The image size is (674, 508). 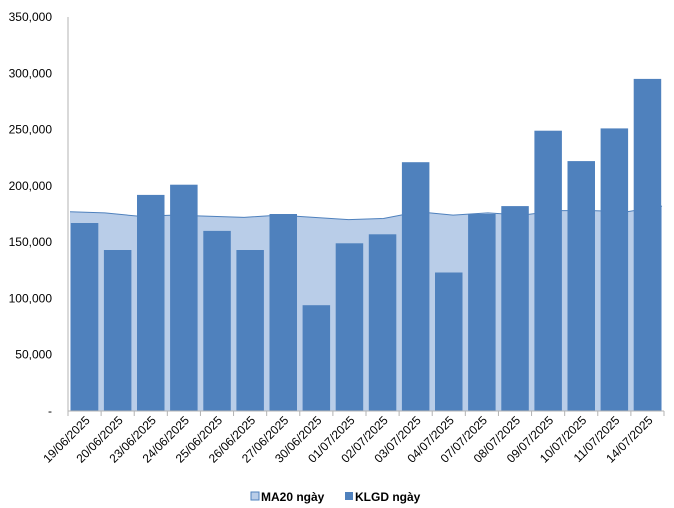 I want to click on bar-14/07/2025, so click(x=647, y=245).